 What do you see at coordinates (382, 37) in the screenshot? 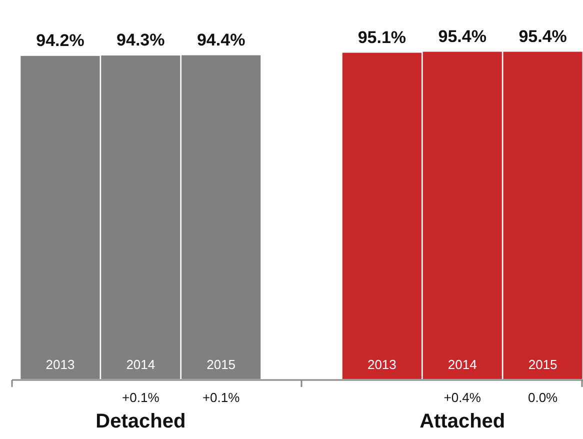
I see `data-label: 95.1%` at bounding box center [382, 37].